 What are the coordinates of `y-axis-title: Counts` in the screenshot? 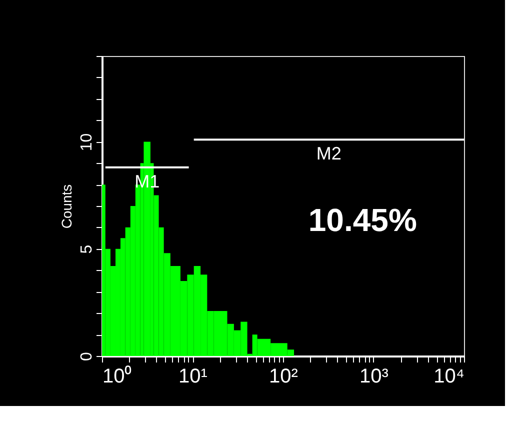 It's located at (66, 206).